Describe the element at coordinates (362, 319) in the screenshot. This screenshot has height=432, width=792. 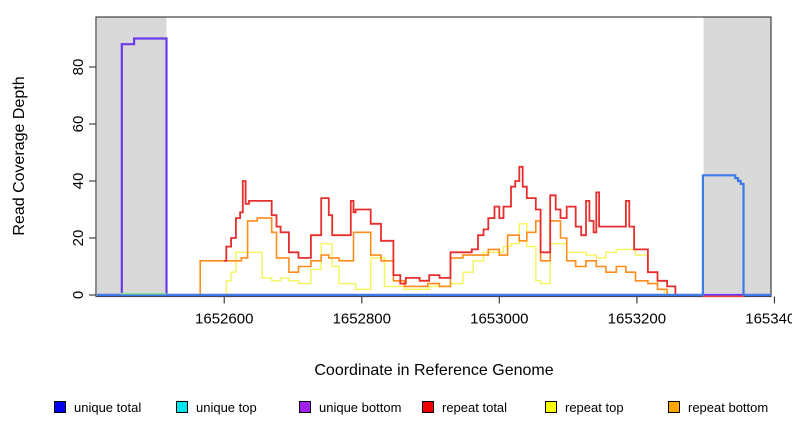
I see `x-tick-label: 1652800` at that location.